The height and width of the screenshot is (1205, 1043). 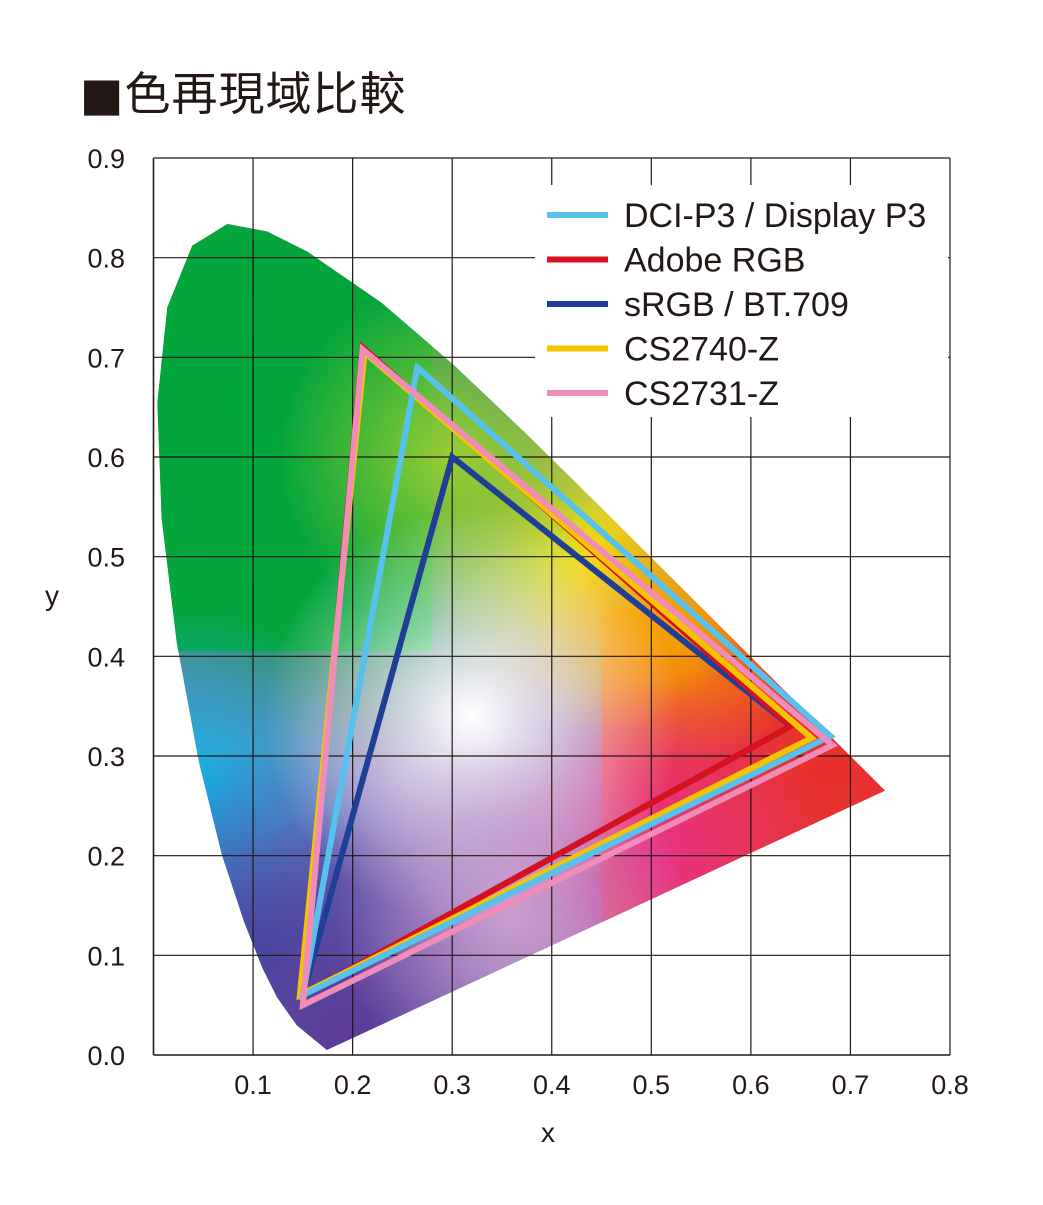 What do you see at coordinates (106, 558) in the screenshot?
I see `y-tick-label: 0.5` at bounding box center [106, 558].